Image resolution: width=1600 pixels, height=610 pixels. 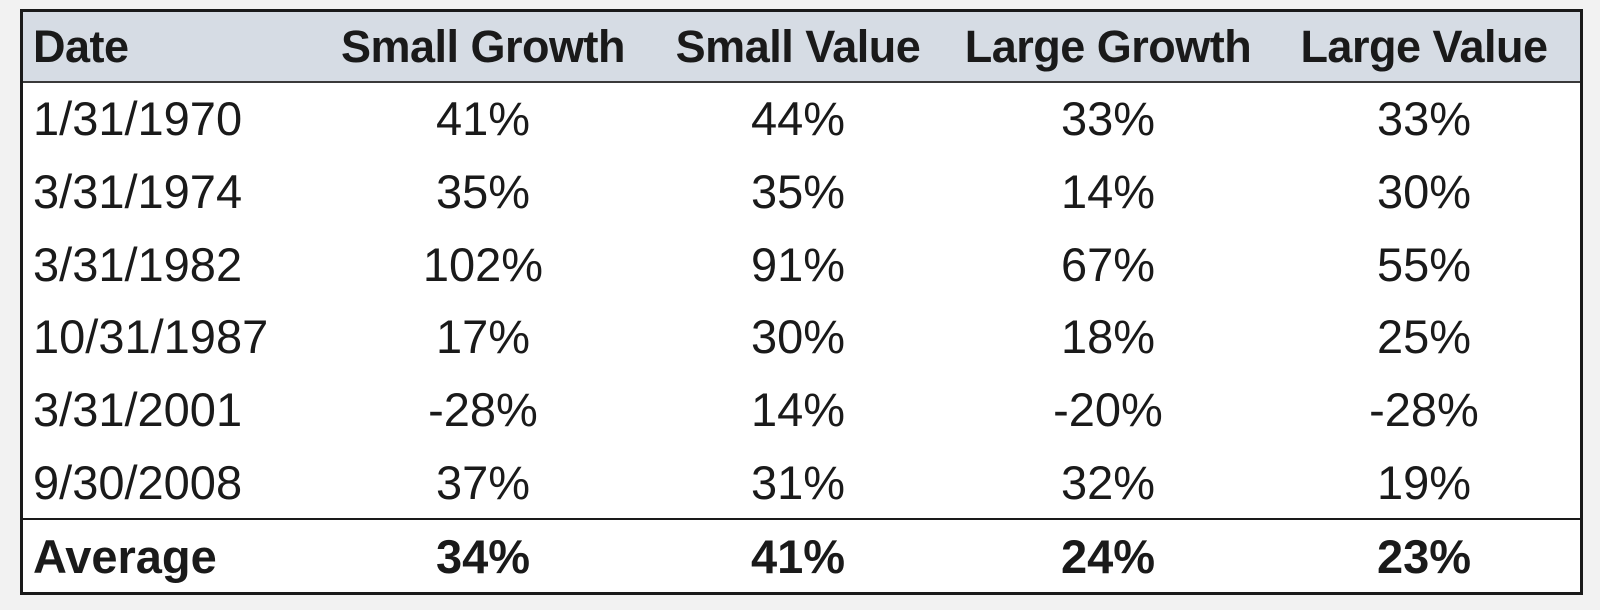 I want to click on small-value-cell: 14%, so click(x=798, y=410).